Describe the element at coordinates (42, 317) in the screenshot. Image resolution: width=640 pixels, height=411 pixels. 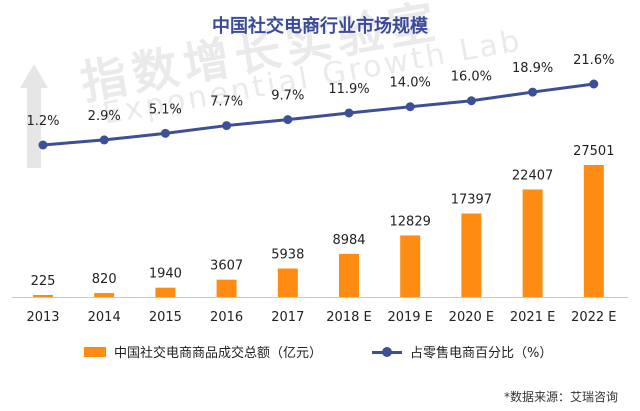
I see `x-tick-label: 2013` at that location.